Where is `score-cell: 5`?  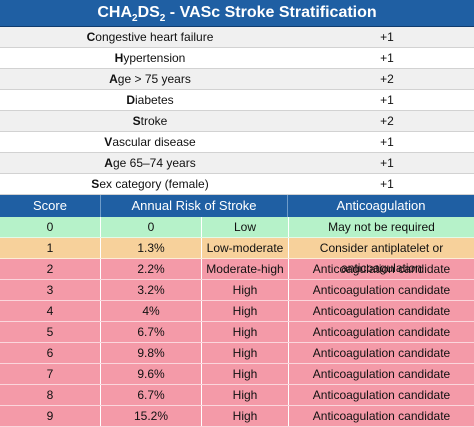
score-cell: 5 is located at coordinates (50, 332).